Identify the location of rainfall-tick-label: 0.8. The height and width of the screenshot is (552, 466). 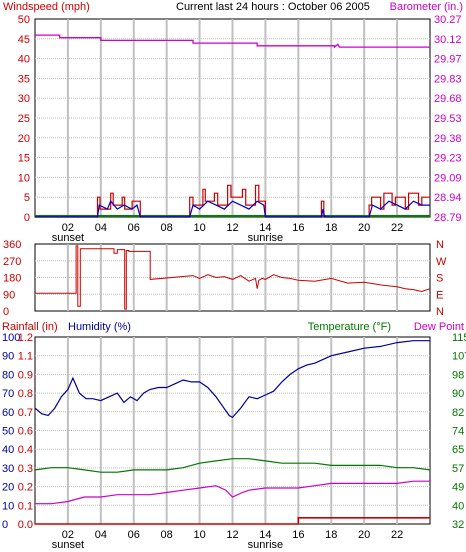
(25, 394).